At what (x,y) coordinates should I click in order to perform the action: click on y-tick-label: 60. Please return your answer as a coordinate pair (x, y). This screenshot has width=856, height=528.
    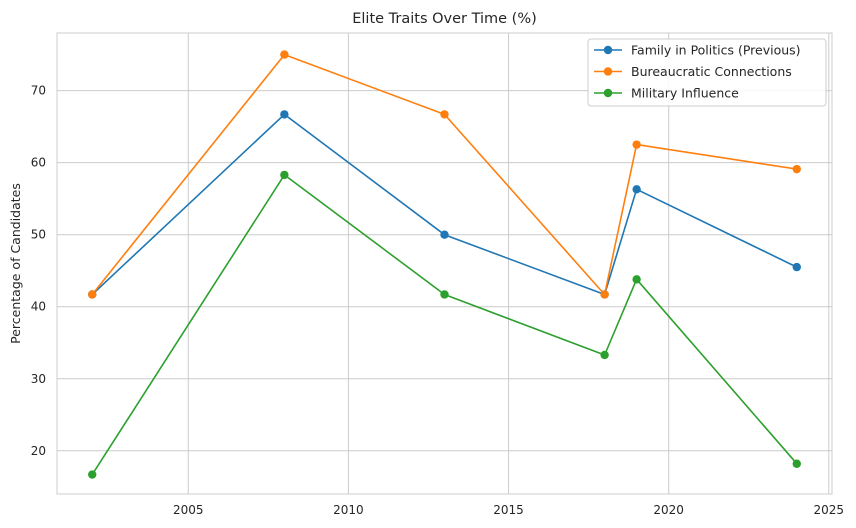
    Looking at the image, I should click on (38, 163).